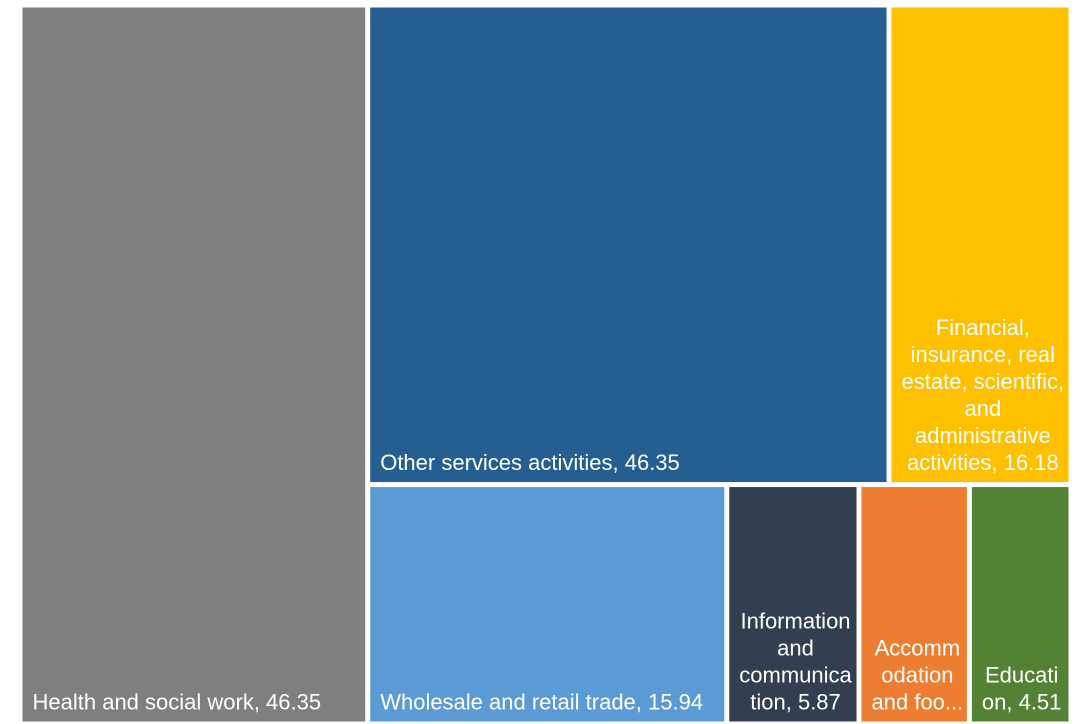  Describe the element at coordinates (795, 675) in the screenshot. I see `label-line: communica` at that location.